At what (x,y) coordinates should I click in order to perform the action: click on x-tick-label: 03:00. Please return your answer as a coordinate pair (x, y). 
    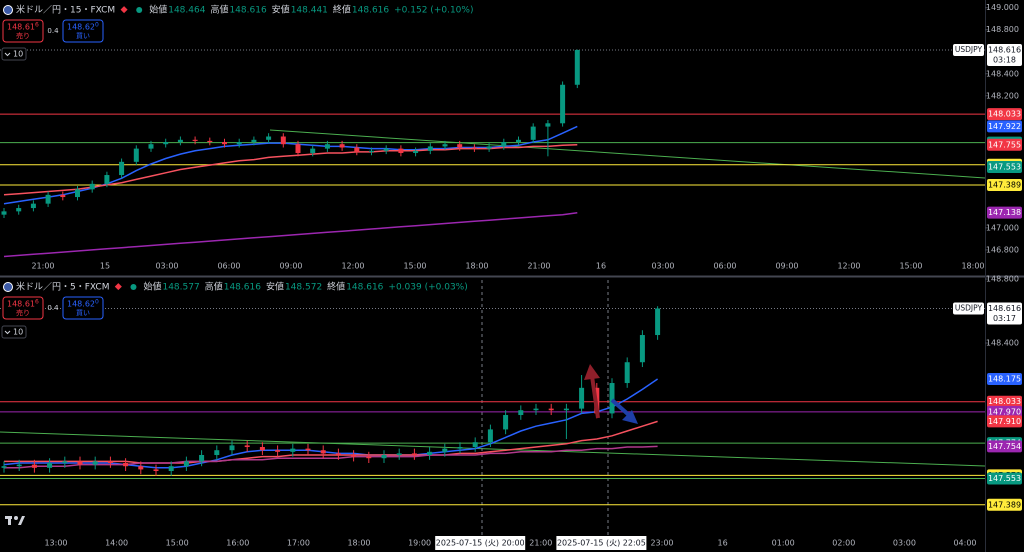
    Looking at the image, I should click on (904, 543).